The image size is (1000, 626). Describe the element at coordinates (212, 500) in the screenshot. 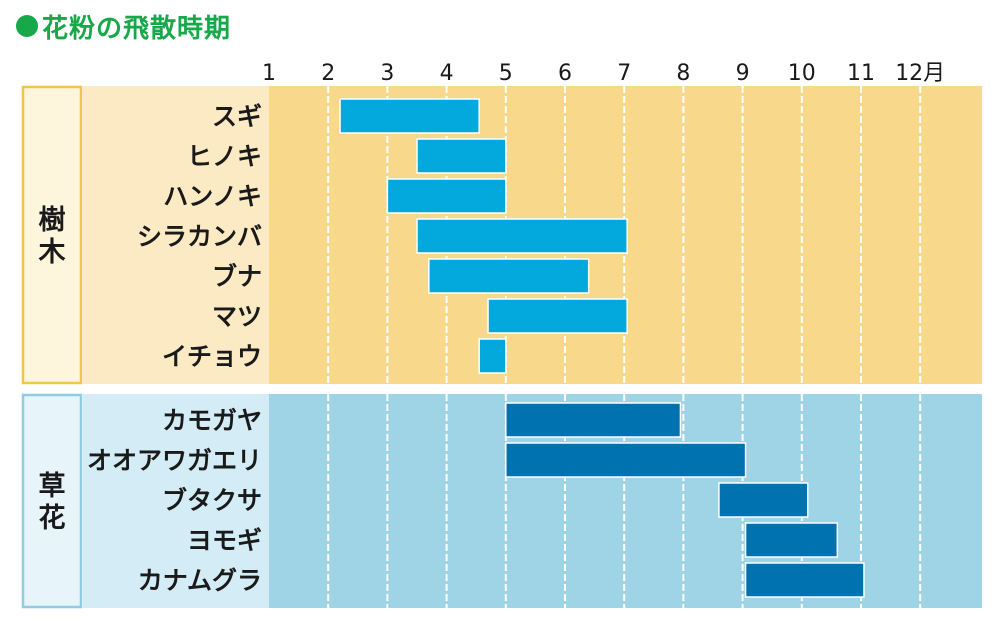

I see `row-label: ブタクサ` at that location.